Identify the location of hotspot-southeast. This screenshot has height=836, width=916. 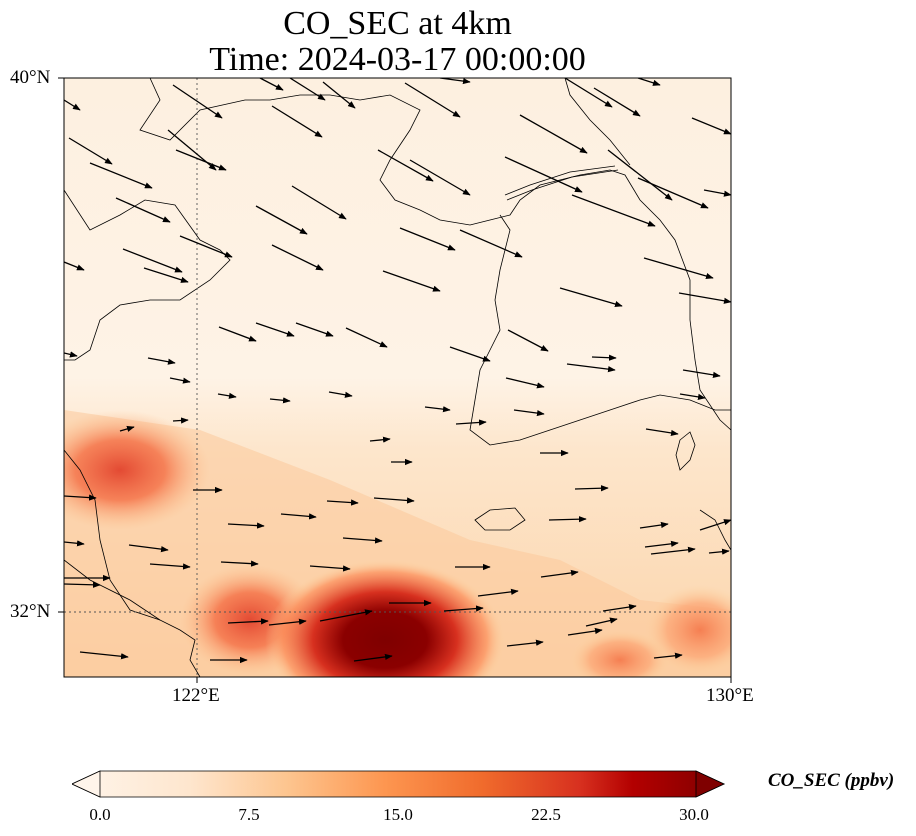
(620, 653).